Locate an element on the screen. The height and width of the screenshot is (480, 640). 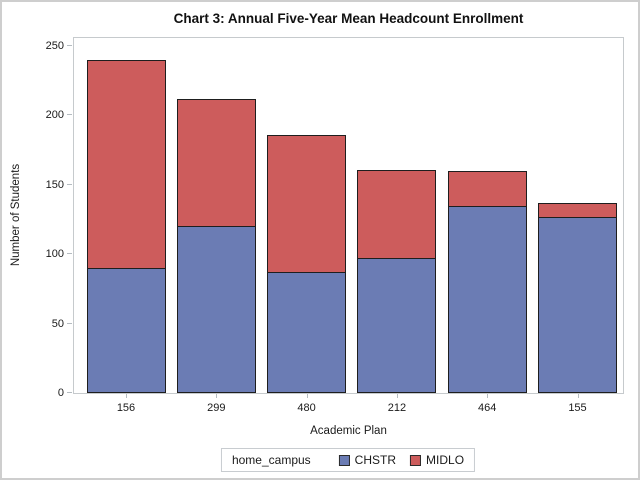
x-tick-label: 464 is located at coordinates (487, 408).